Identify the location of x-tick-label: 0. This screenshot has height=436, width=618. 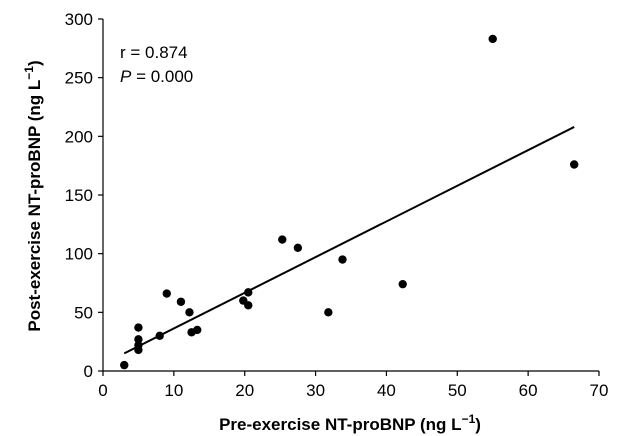
(102, 390).